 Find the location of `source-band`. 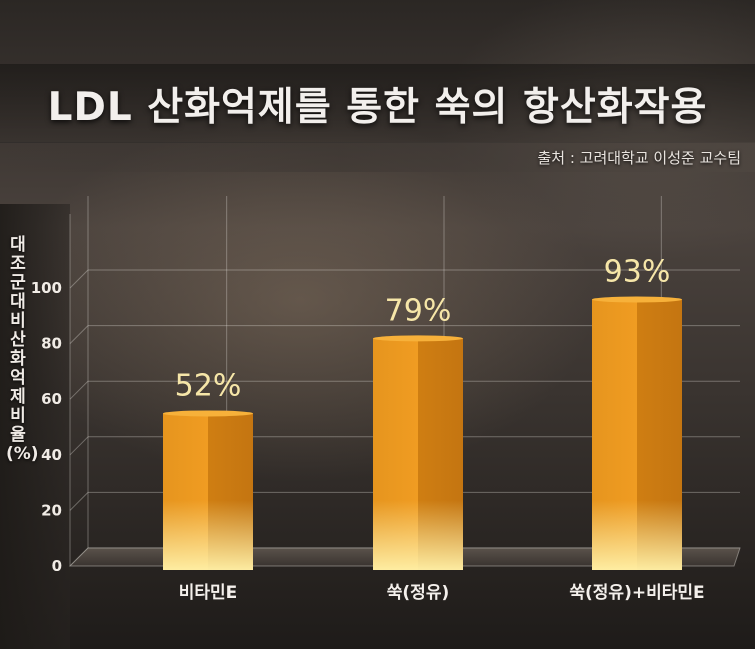

source-band is located at coordinates (377, 157).